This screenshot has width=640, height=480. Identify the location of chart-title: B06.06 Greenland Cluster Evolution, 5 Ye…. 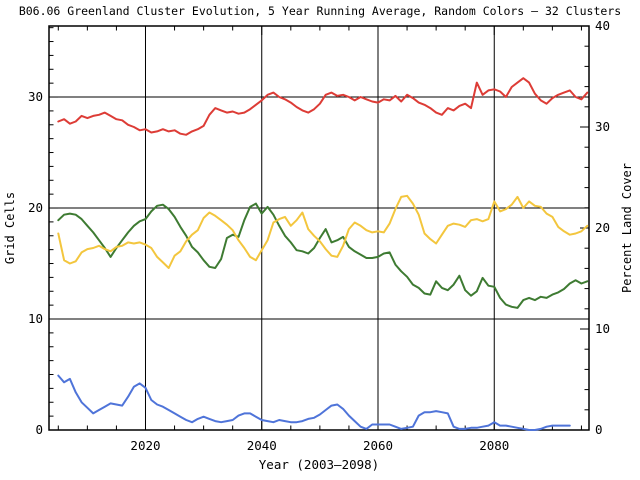
(320, 11).